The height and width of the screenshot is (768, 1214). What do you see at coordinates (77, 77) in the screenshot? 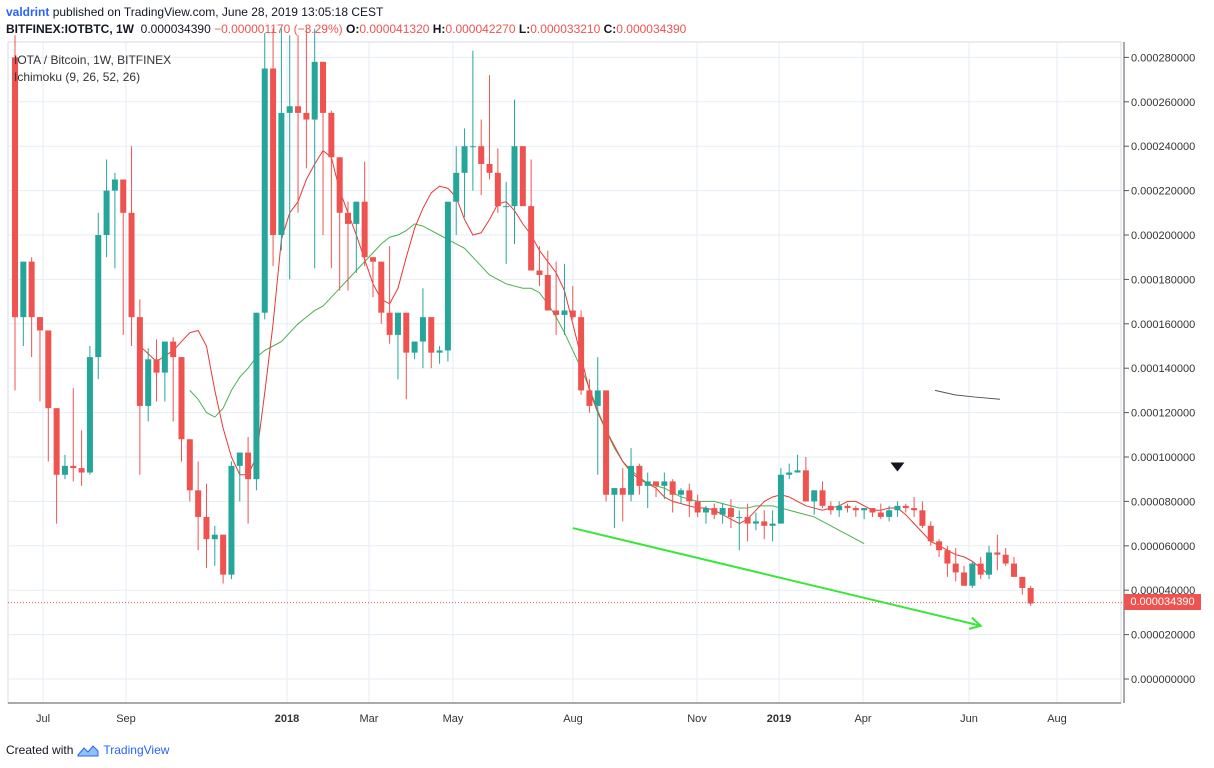
I see `legend-indicator: Ichimoku (9, 26, 52, 26)` at bounding box center [77, 77].